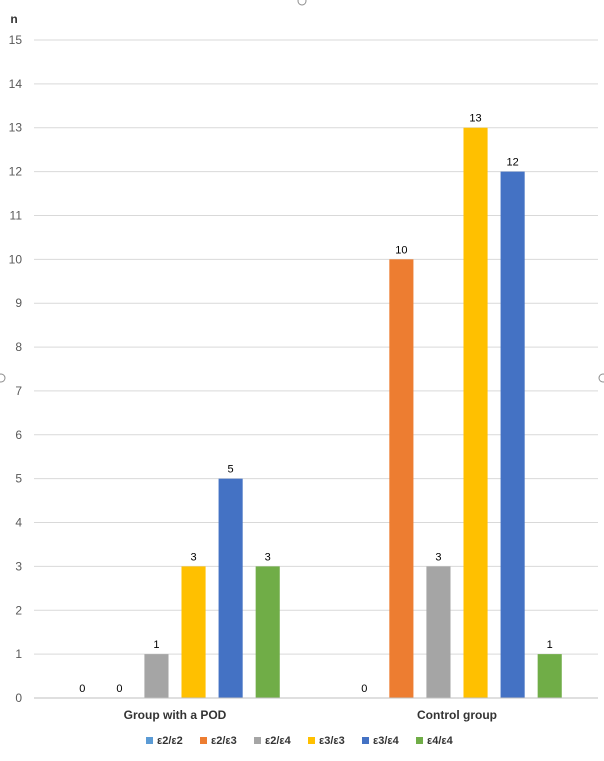  What do you see at coordinates (440, 741) in the screenshot?
I see `legend-label: ε4/ε4` at bounding box center [440, 741].